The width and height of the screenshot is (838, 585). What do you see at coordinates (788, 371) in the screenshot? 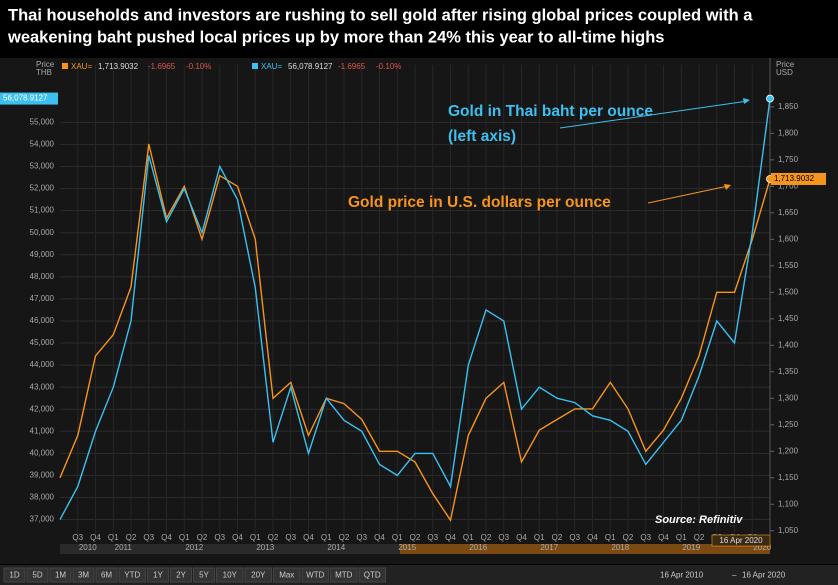
I see `y2-tick-label: 1,350` at bounding box center [788, 371].